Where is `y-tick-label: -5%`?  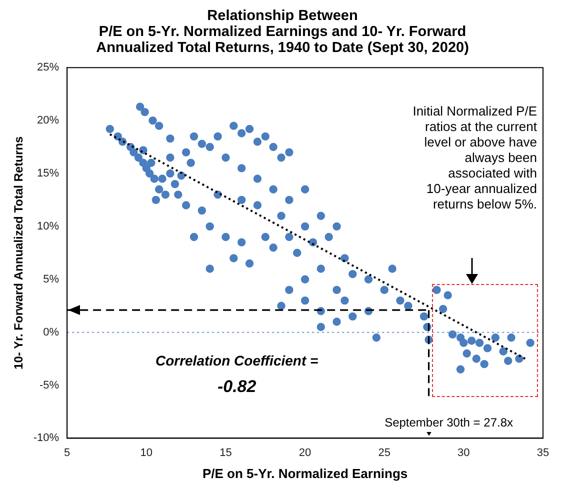 y-tick-label: -5% is located at coordinates (50, 385).